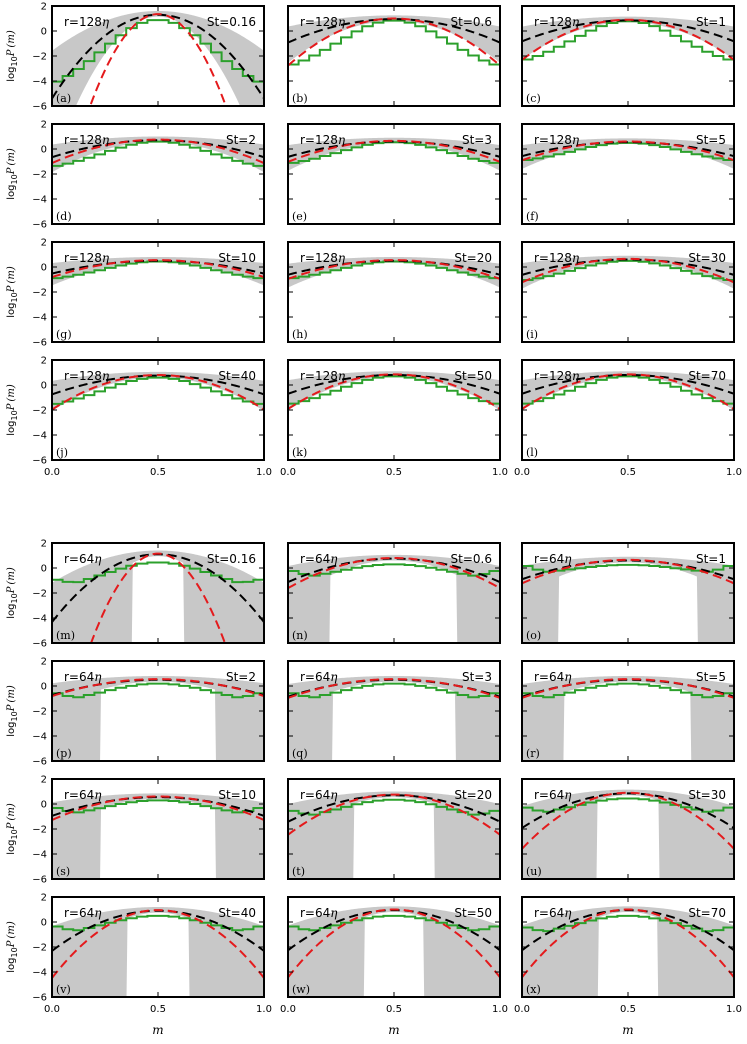 This screenshot has width=747, height=1044. Describe the element at coordinates (300, 635) in the screenshot. I see `panel-id: (n)` at that location.